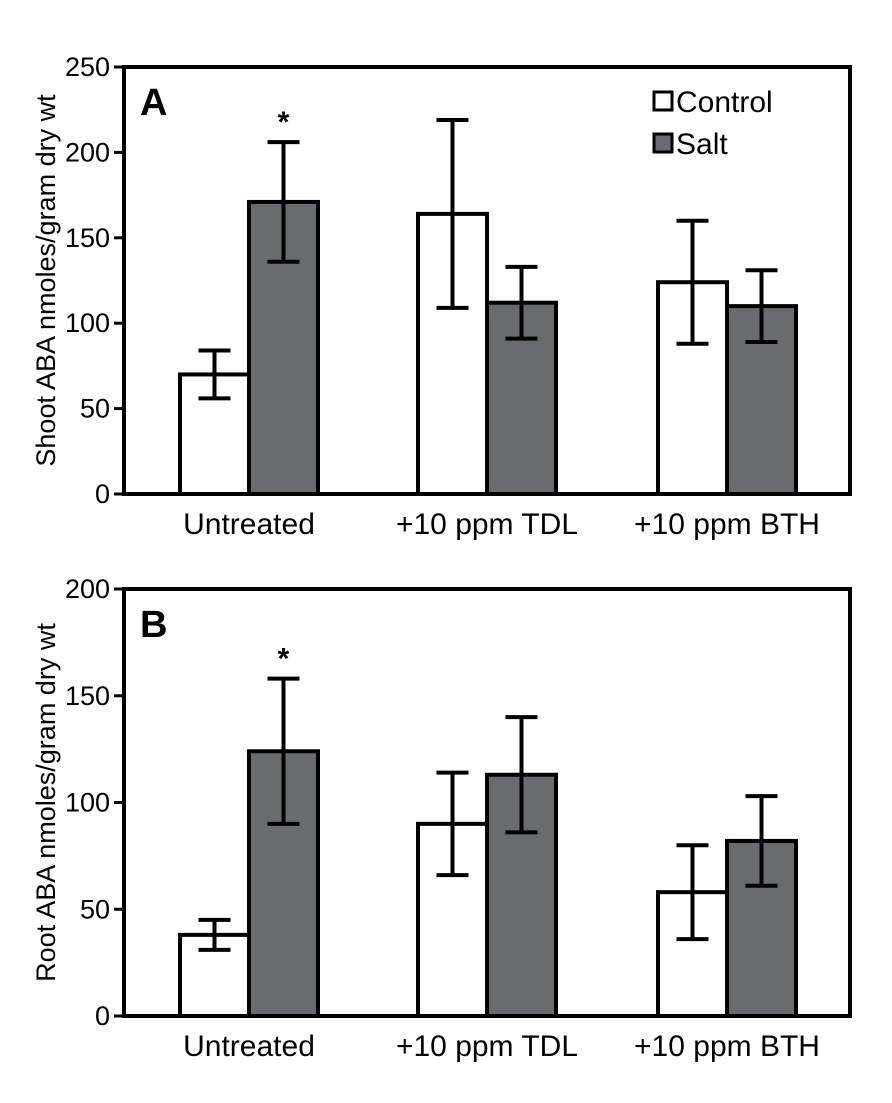 This screenshot has height=1103, width=892. Describe the element at coordinates (46, 280) in the screenshot. I see `y-axis-label: Shoot ABA nmoles/gram dry wt` at that location.